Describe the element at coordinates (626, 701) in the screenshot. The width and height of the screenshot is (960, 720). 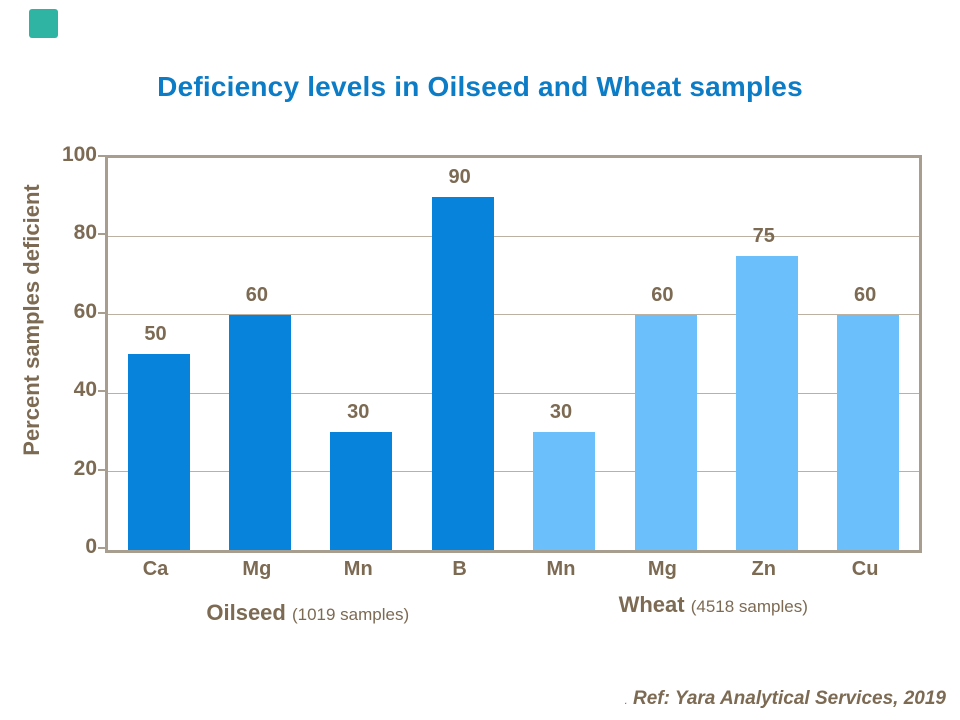
I see `reference-prefix: .` at that location.